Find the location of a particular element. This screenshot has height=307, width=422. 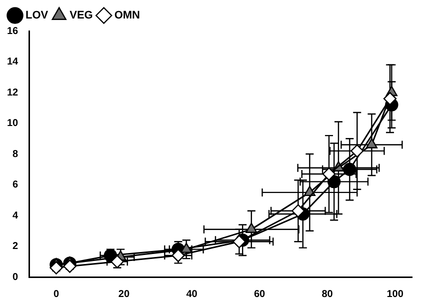

y-tick-label: 12 is located at coordinates (13, 92).